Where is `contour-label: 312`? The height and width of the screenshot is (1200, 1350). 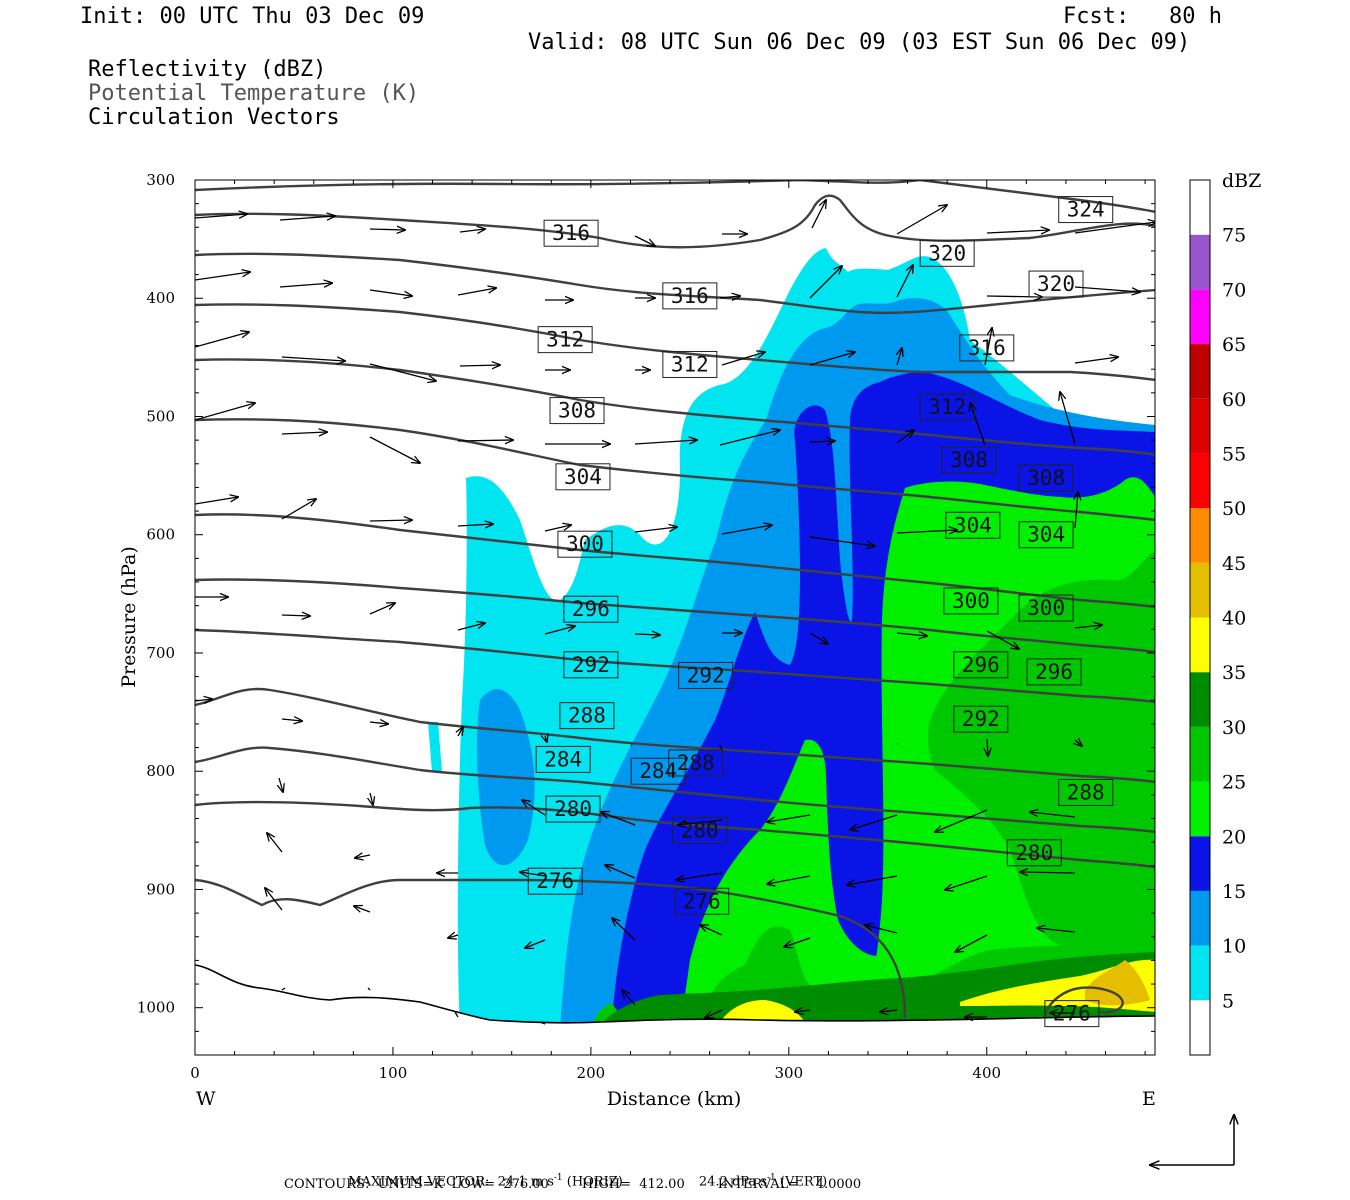 contour-label: 312 is located at coordinates (690, 364).